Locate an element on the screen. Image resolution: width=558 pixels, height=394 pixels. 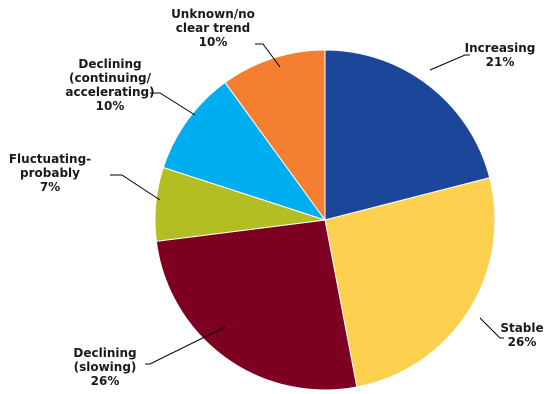
slice-label-line: (slowing) is located at coordinates (105, 367).